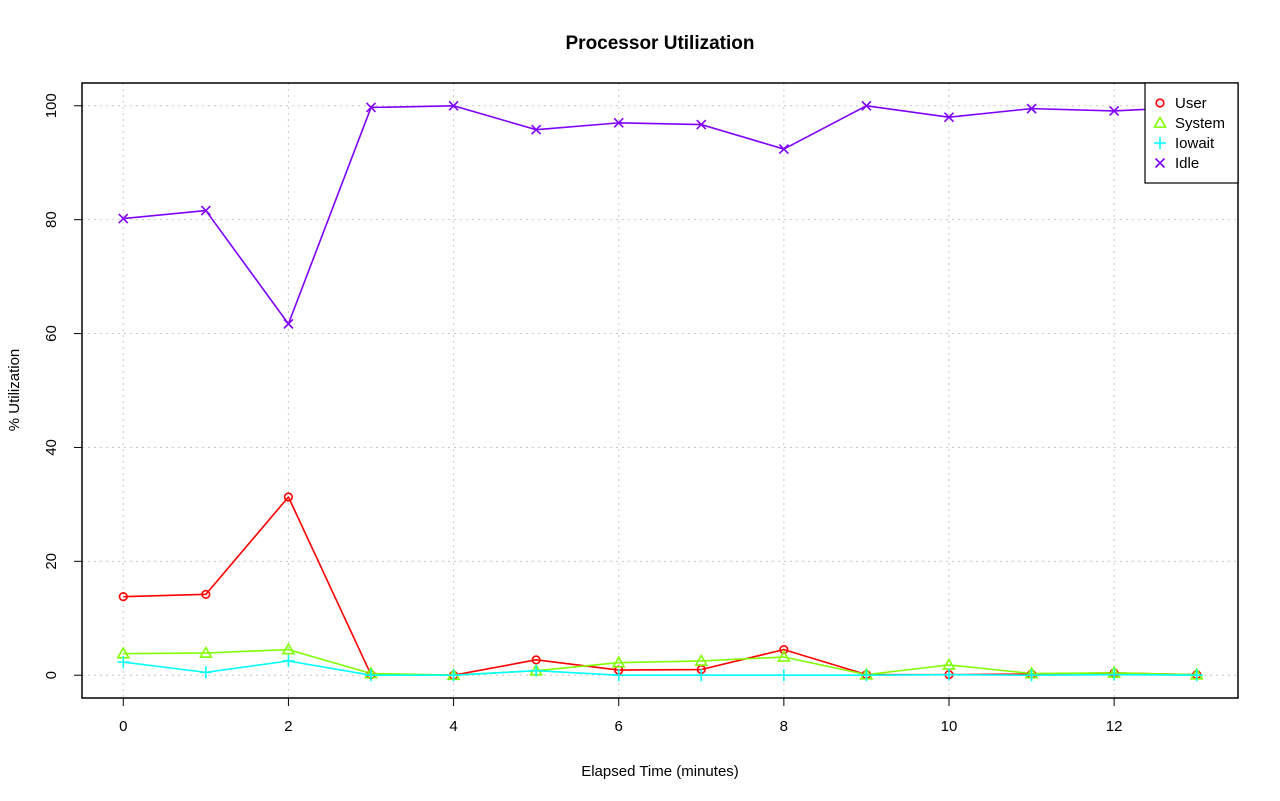  I want to click on chart-title: Processor Utilization, so click(660, 43).